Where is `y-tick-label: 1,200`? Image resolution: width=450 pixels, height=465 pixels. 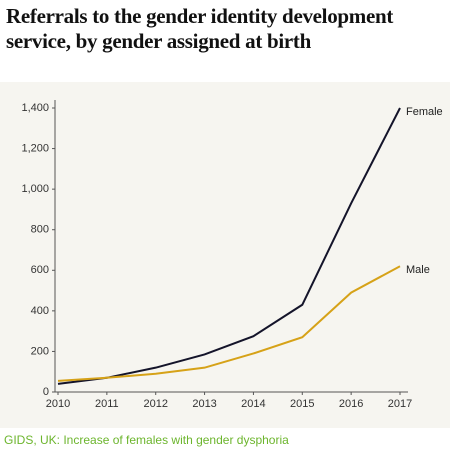 y-tick-label: 1,200 is located at coordinates (35, 148).